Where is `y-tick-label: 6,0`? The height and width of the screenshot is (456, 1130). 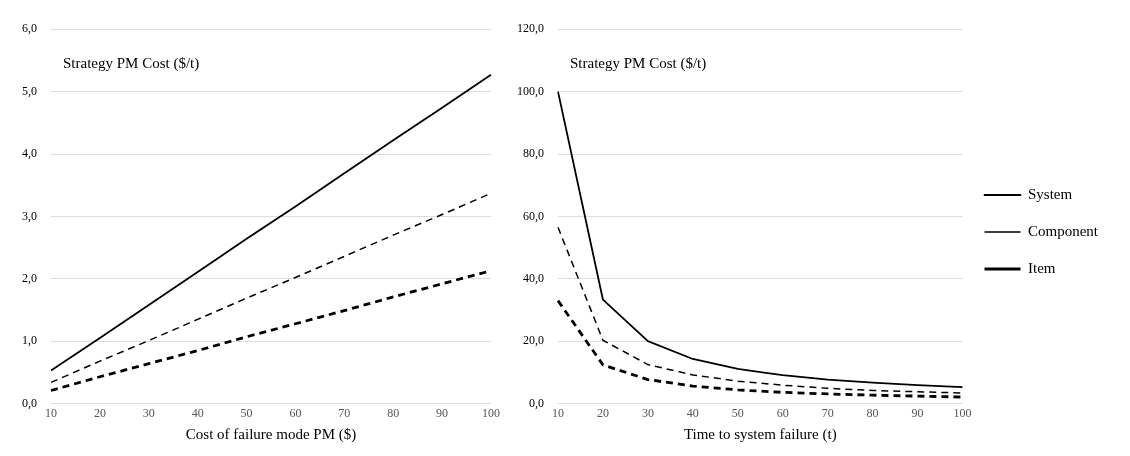 y-tick-label: 6,0 is located at coordinates (29, 28).